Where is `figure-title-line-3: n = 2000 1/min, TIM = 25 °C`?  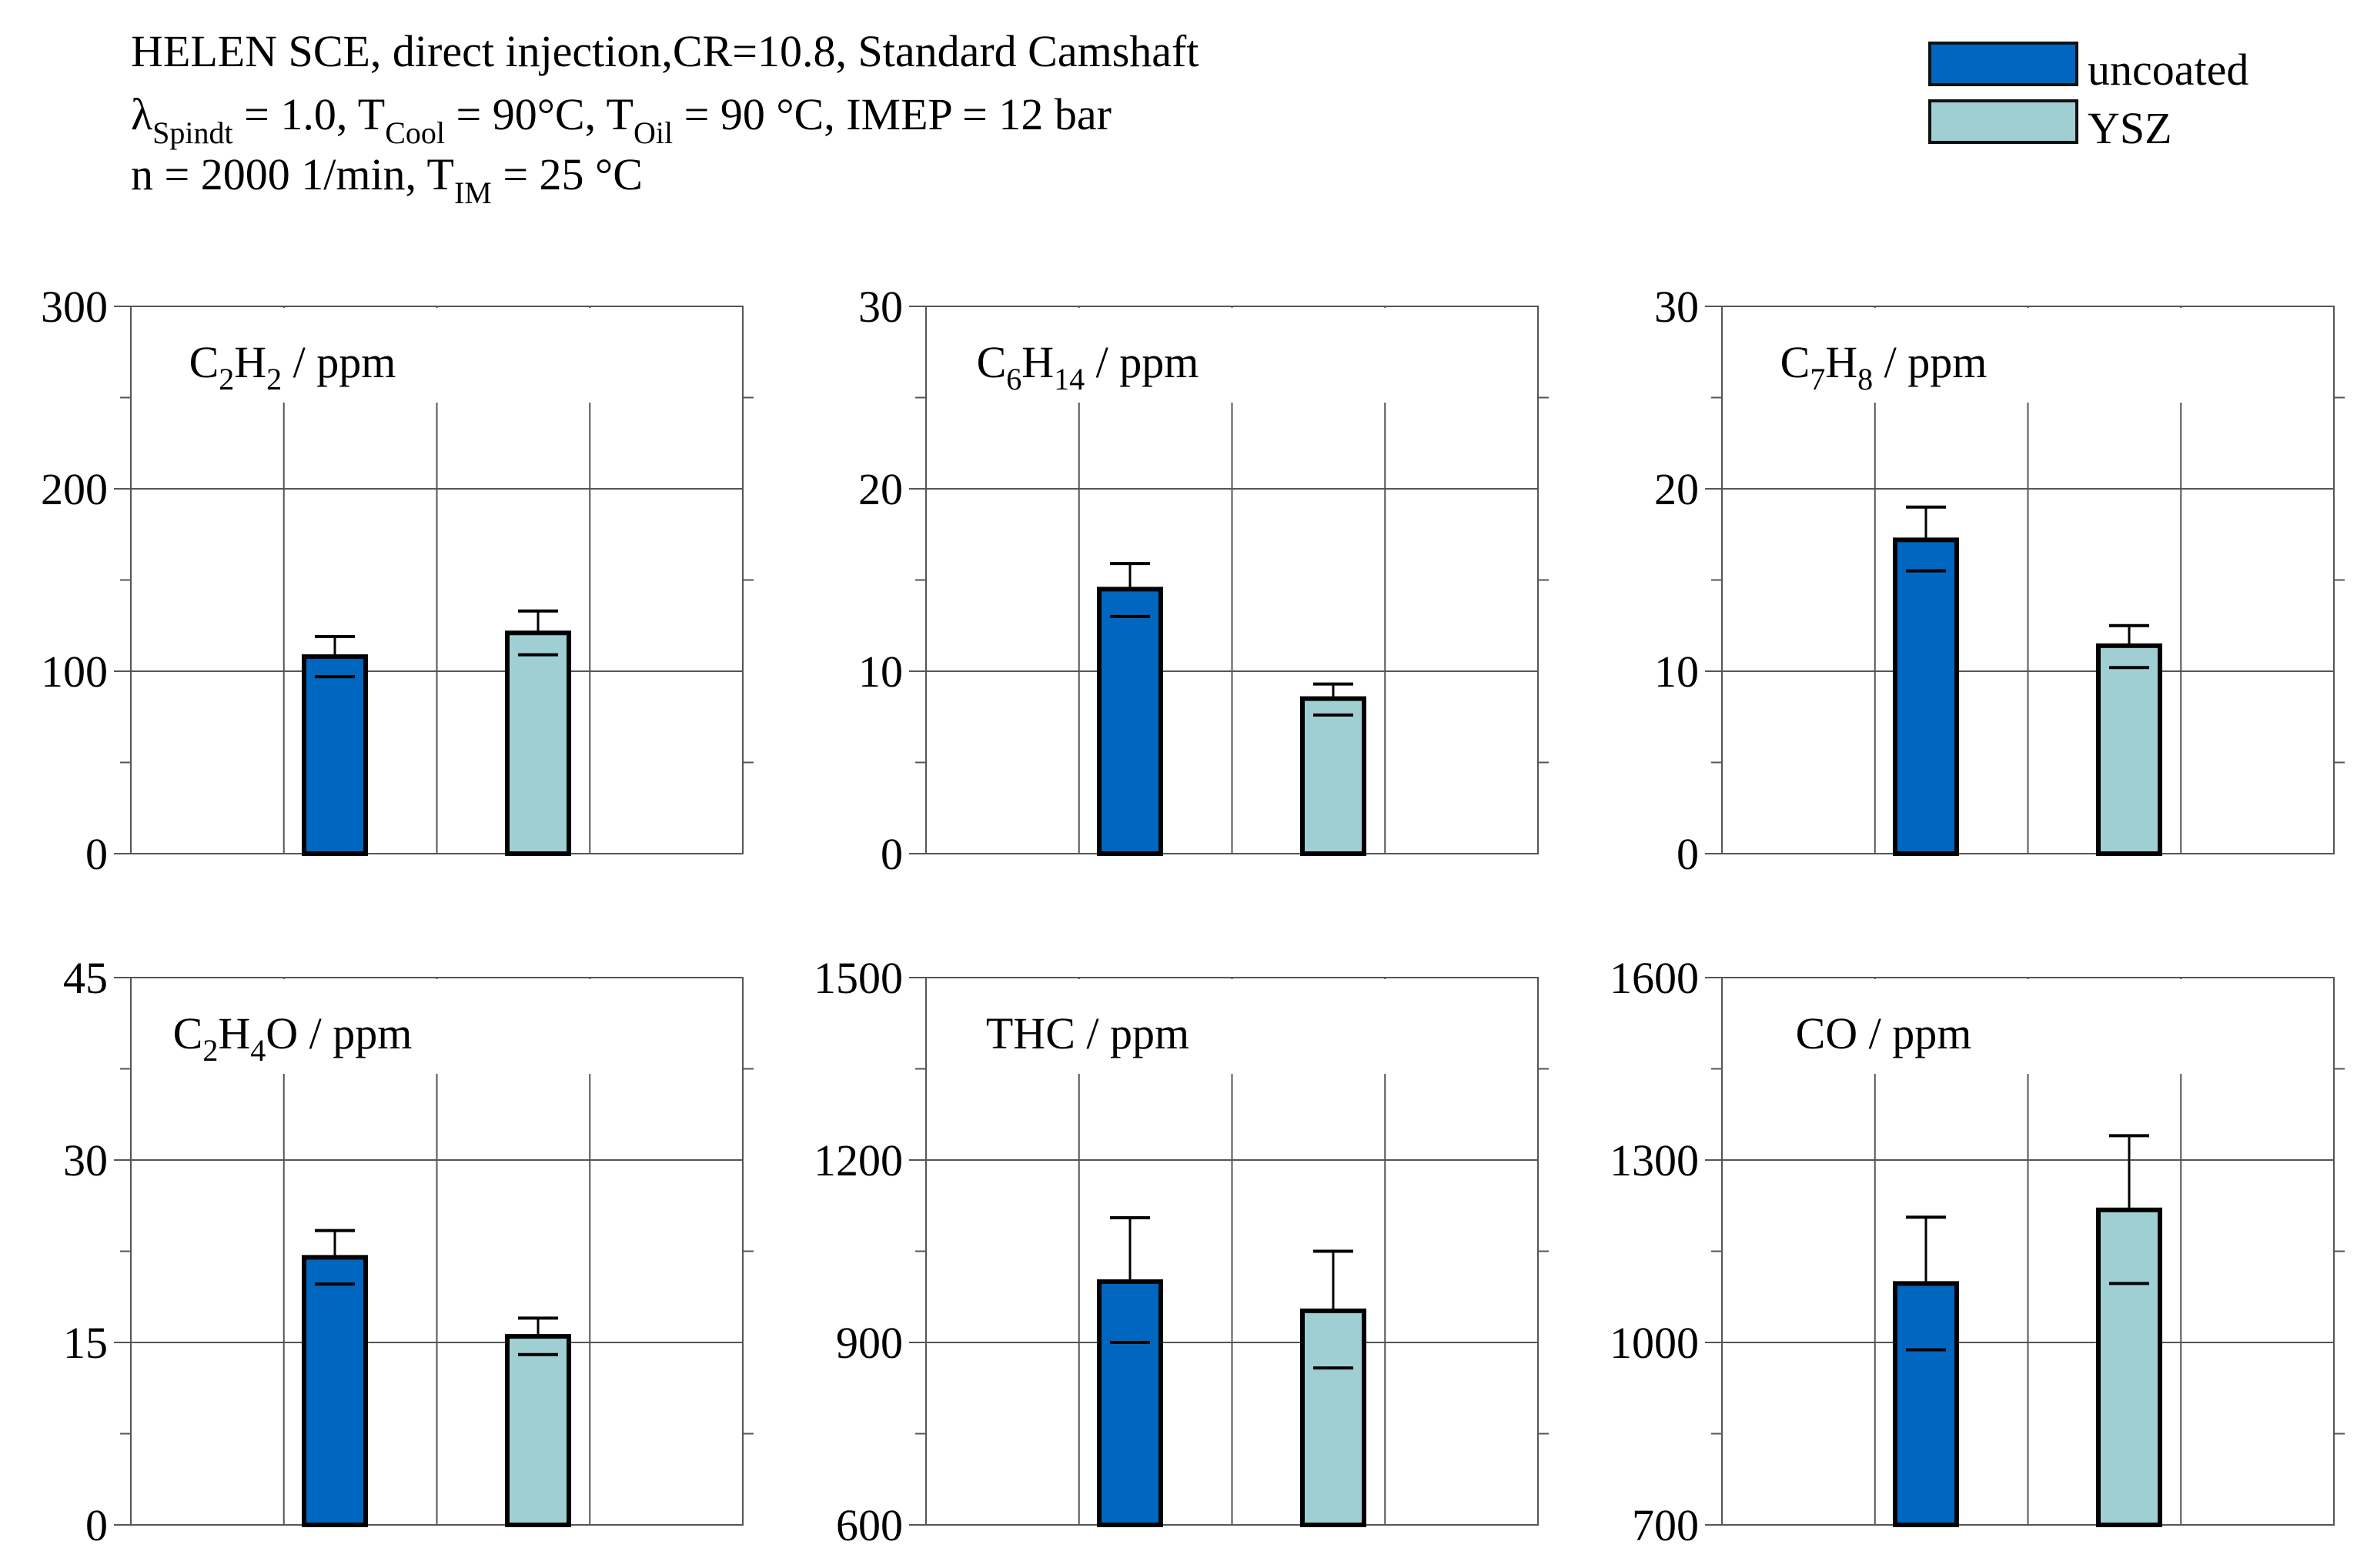 figure-title-line-3: n = 2000 1/min, TIM = 25 °C is located at coordinates (387, 179).